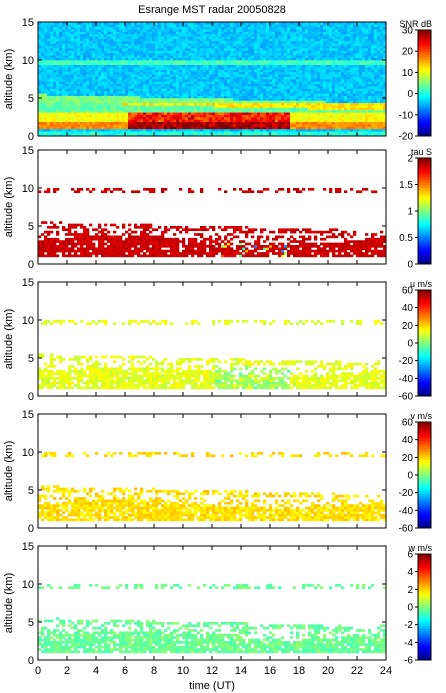  I want to click on colorbar-tick-label: -4, so click(408, 643).